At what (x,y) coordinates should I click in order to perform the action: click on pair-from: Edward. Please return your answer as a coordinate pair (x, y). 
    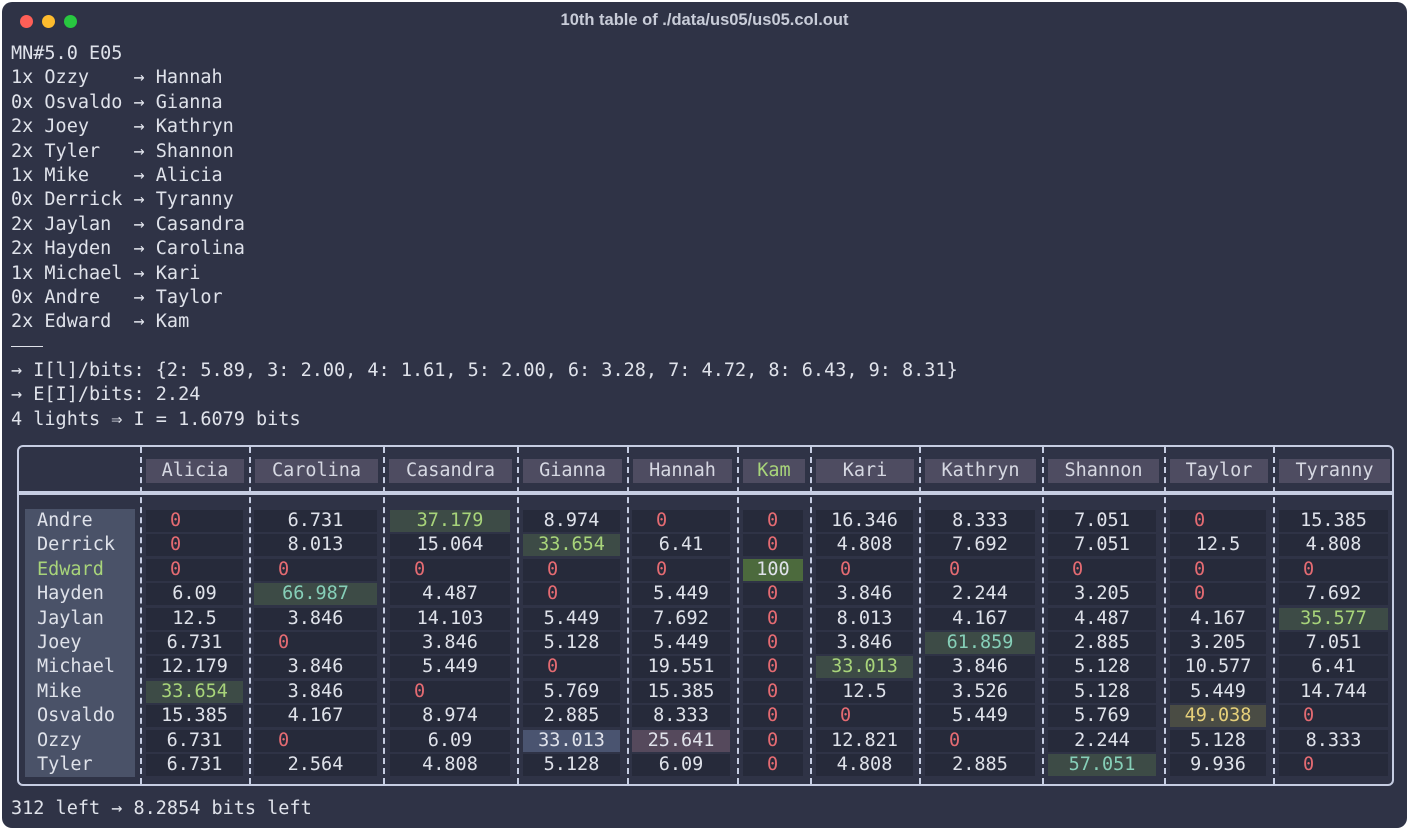
    Looking at the image, I should click on (78, 322).